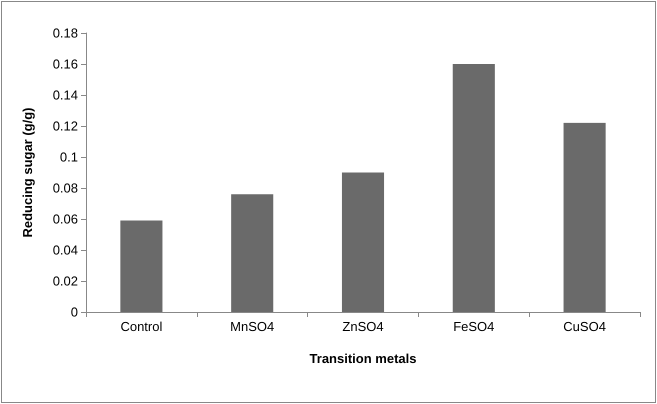 The image size is (657, 404). Describe the element at coordinates (27, 173) in the screenshot. I see `y-axis-title: Reducing sugar (g/g)` at that location.